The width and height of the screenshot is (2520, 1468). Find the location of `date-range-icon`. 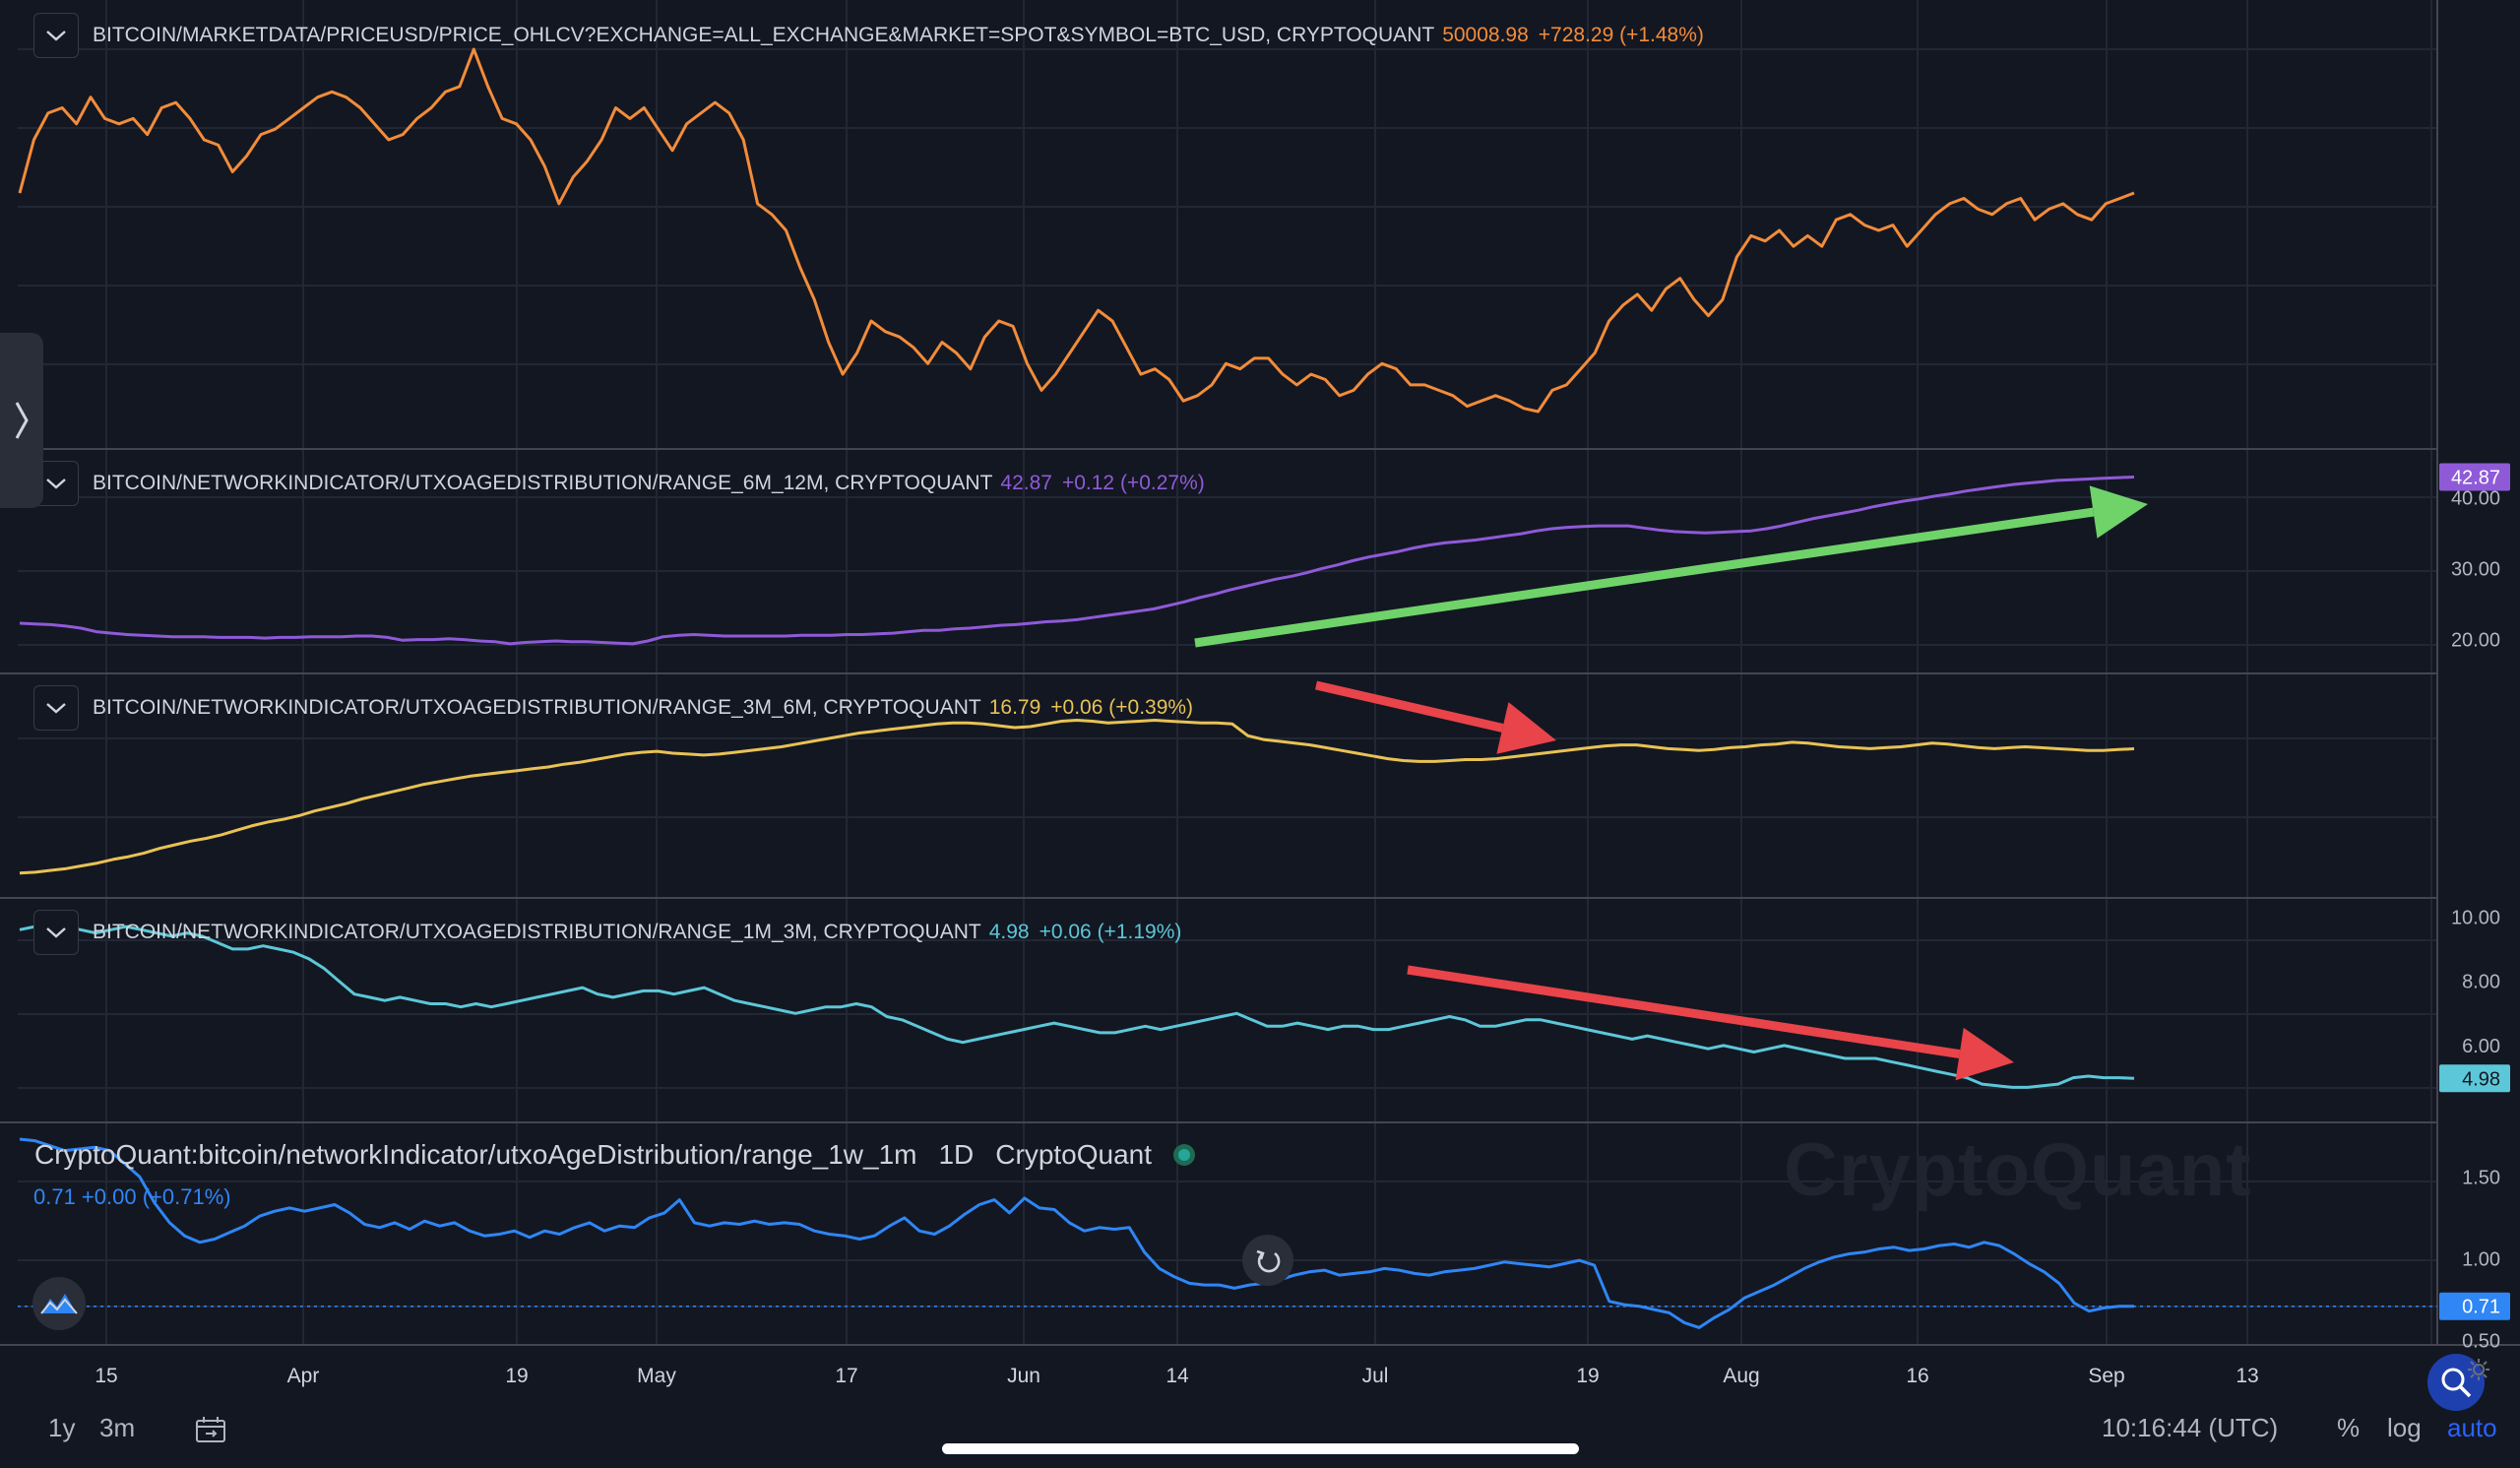

date-range-icon is located at coordinates (210, 1430).